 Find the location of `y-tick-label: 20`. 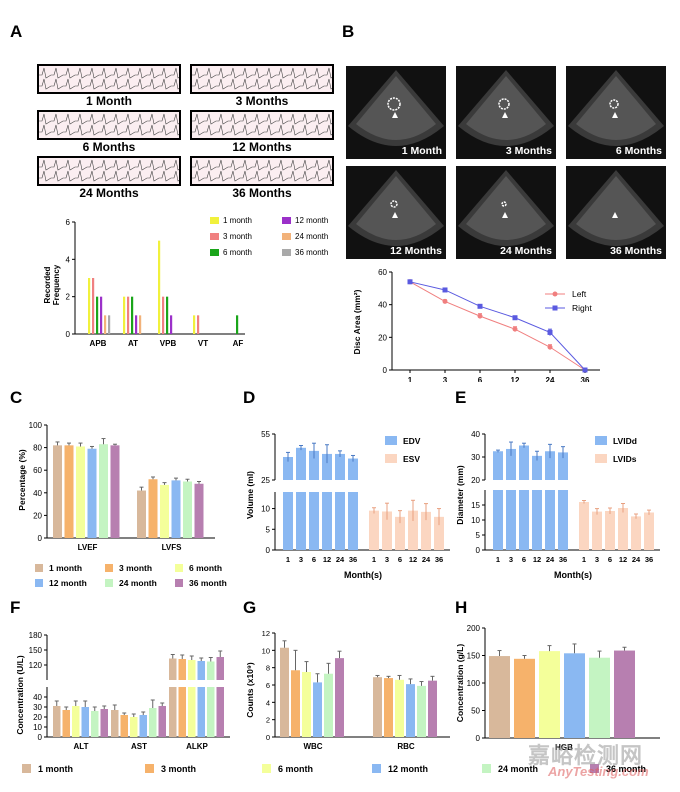

y-tick-label: 20 is located at coordinates (382, 337).